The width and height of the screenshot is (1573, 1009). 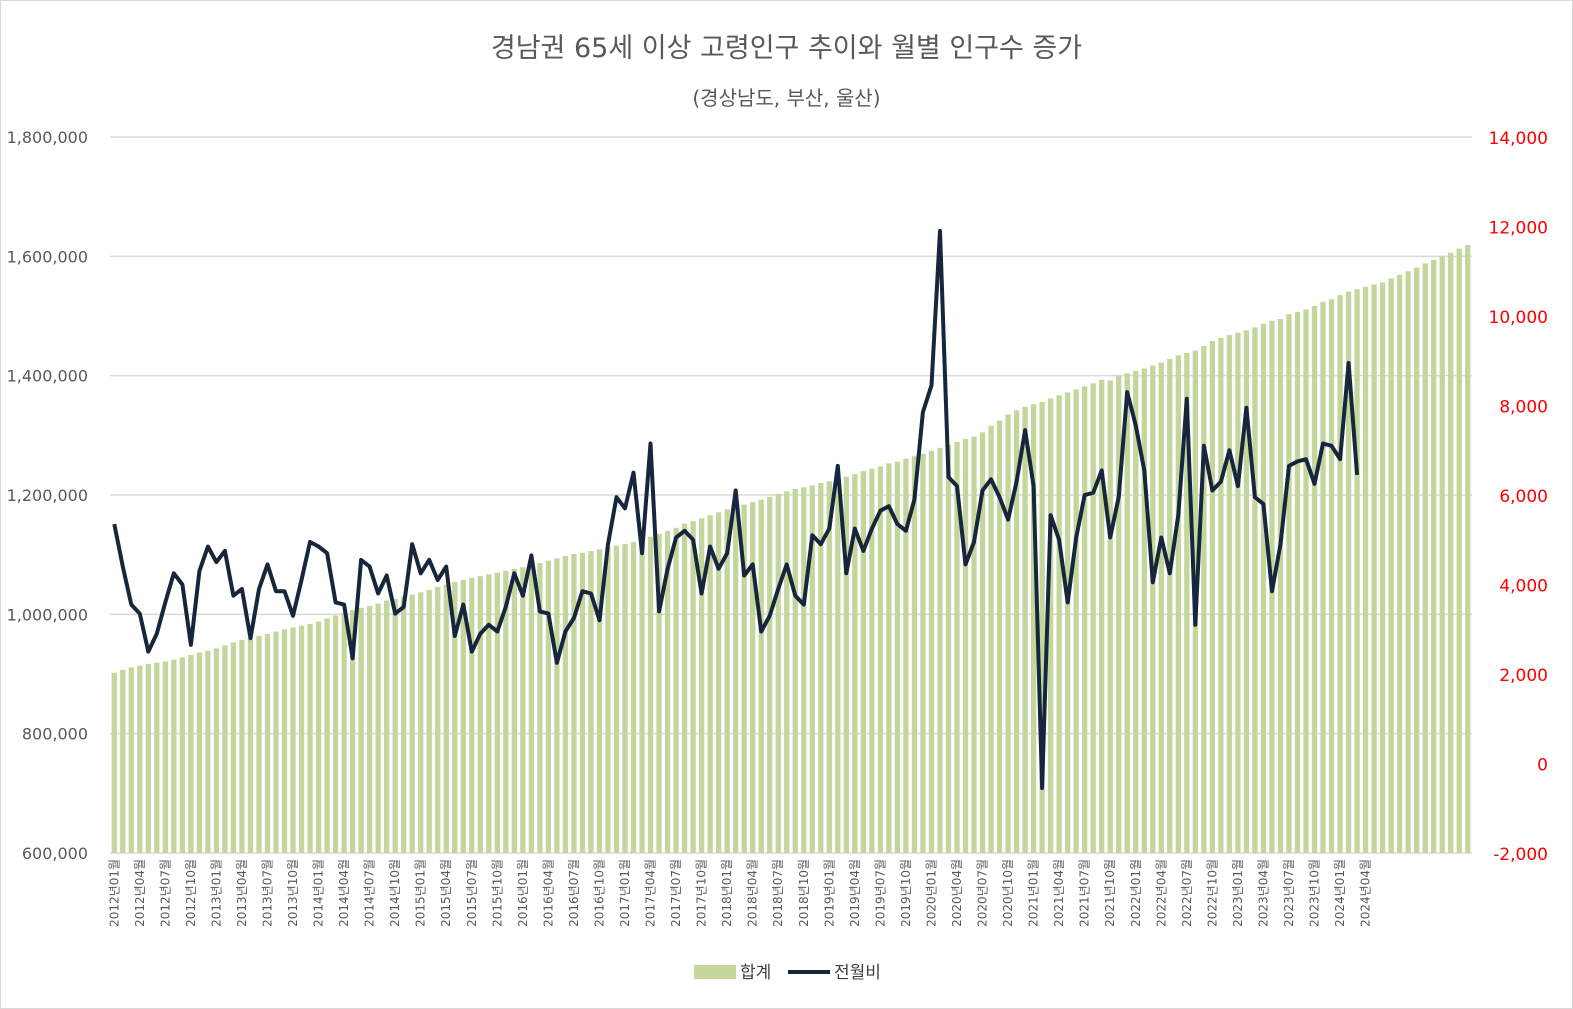 I want to click on x-tick-label: 2019년10월, so click(x=906, y=893).